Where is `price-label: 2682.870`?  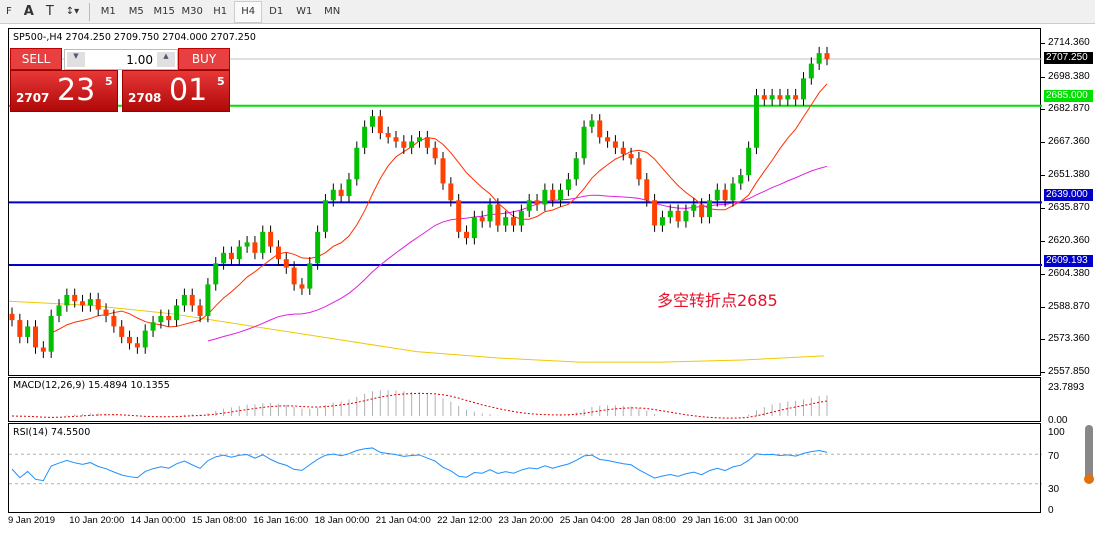 price-label: 2682.870 is located at coordinates (1069, 109).